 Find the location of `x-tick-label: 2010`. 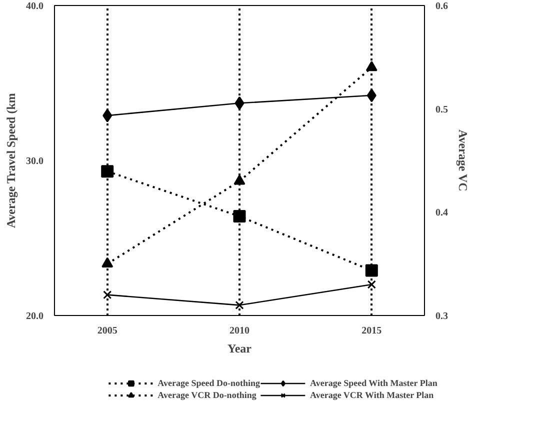

x-tick-label: 2010 is located at coordinates (240, 331).